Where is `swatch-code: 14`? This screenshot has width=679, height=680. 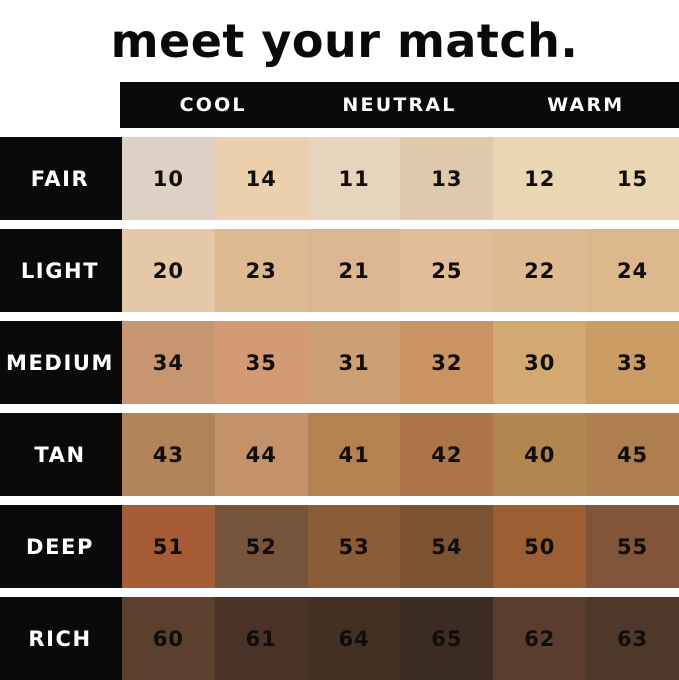
swatch-code: 14 is located at coordinates (261, 178).